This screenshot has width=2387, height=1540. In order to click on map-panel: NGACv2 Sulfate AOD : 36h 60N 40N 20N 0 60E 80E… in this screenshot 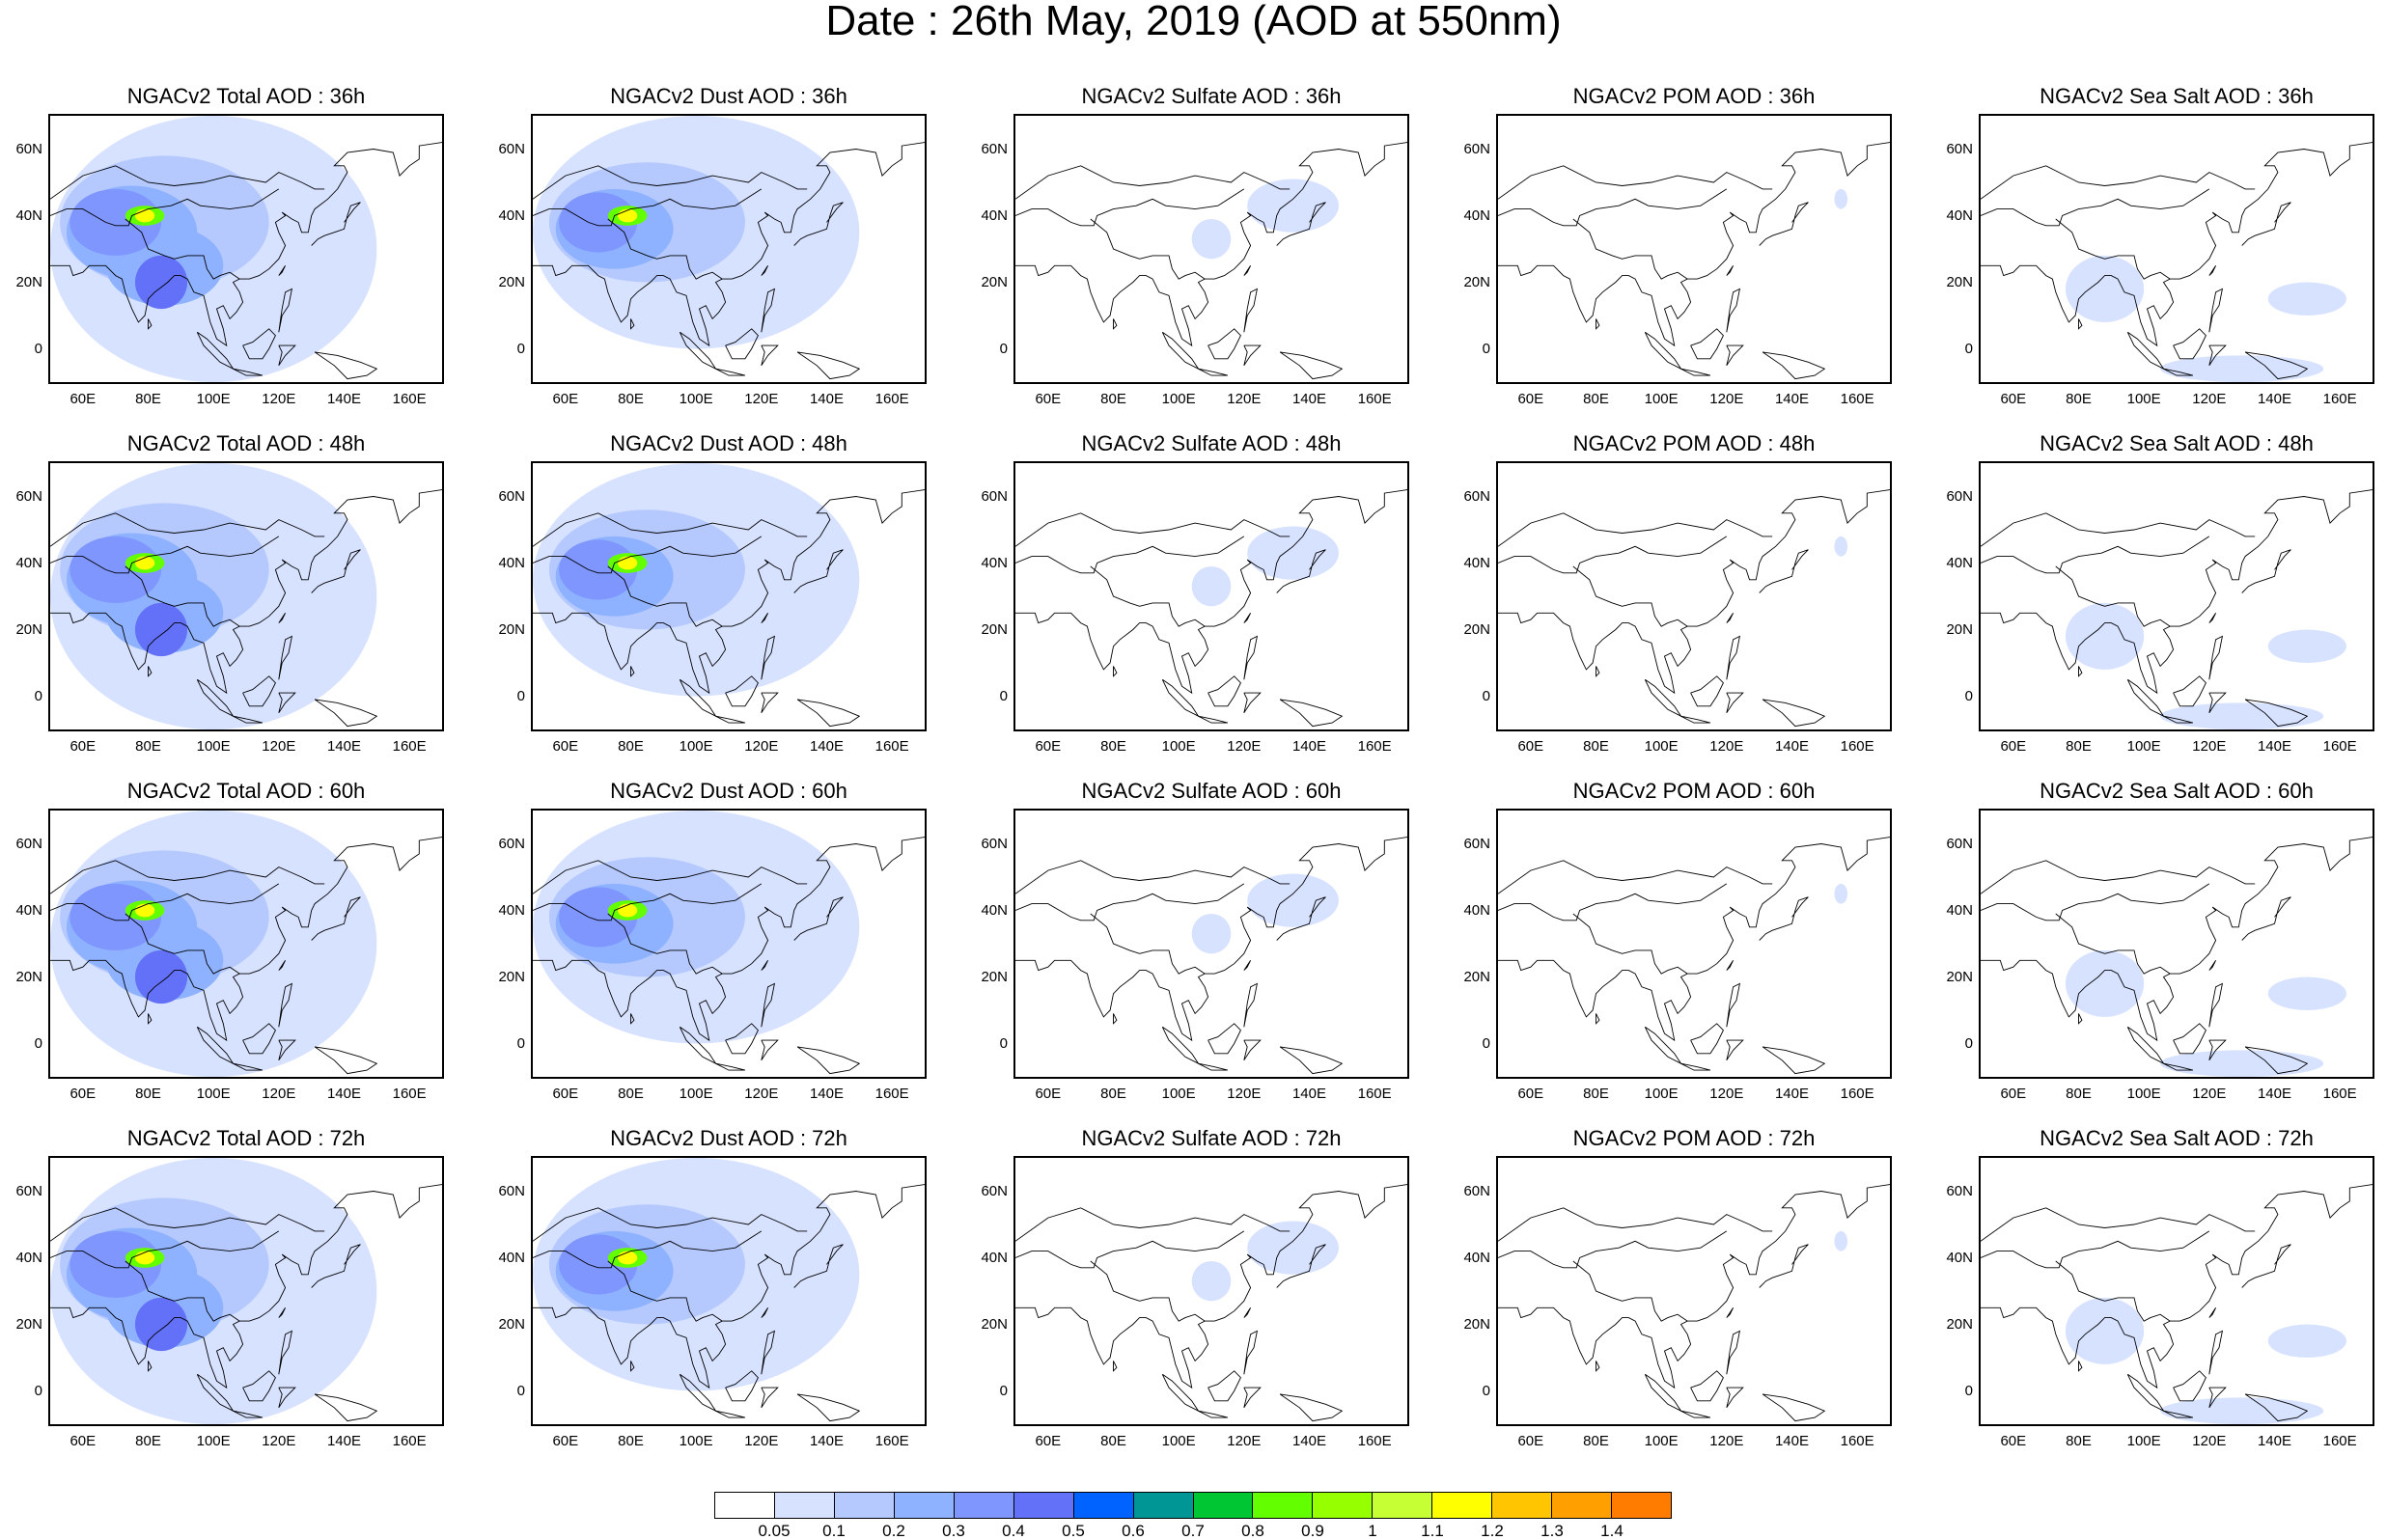, I will do `click(1206, 250)`.